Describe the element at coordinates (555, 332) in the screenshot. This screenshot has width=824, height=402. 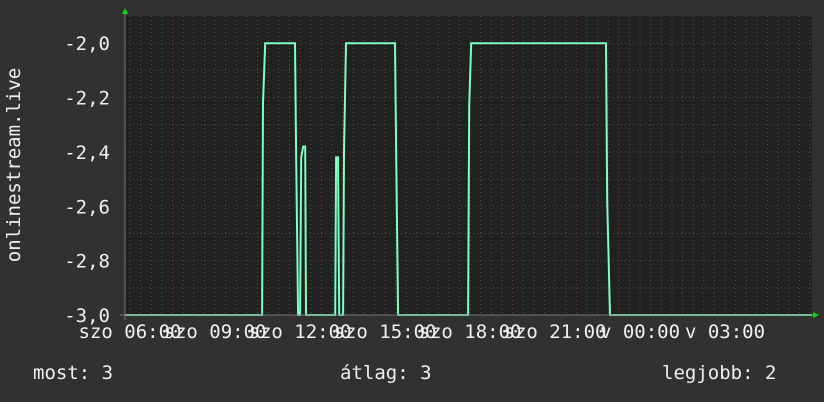
I see `x-tick-label: szo 21:00` at that location.